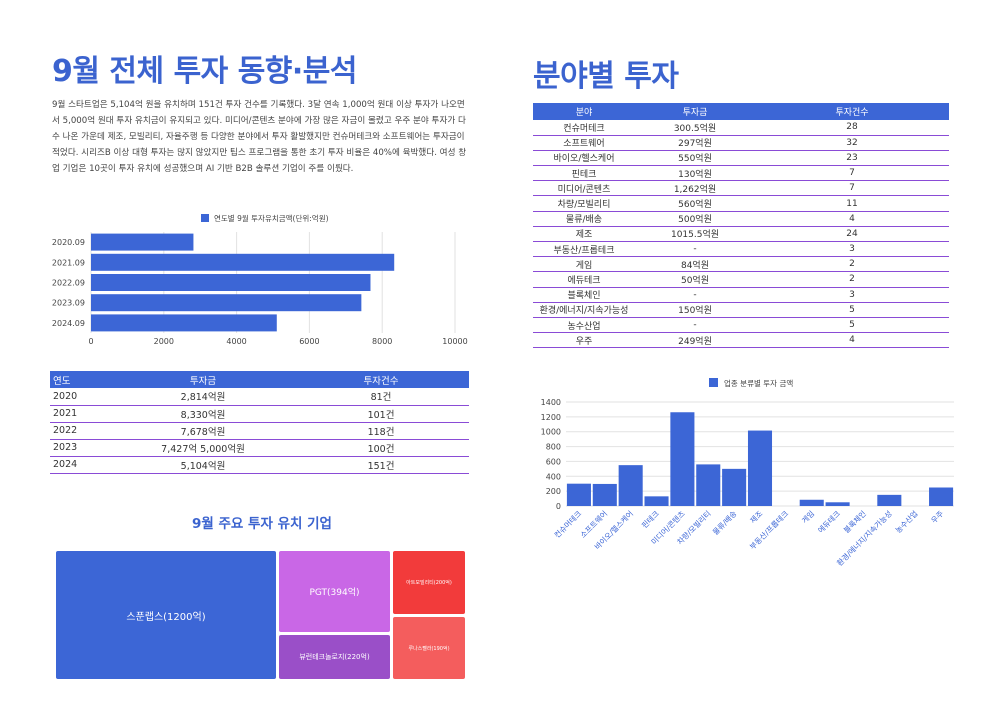  Describe the element at coordinates (81, 379) in the screenshot. I see `column-header-year: 연도` at that location.